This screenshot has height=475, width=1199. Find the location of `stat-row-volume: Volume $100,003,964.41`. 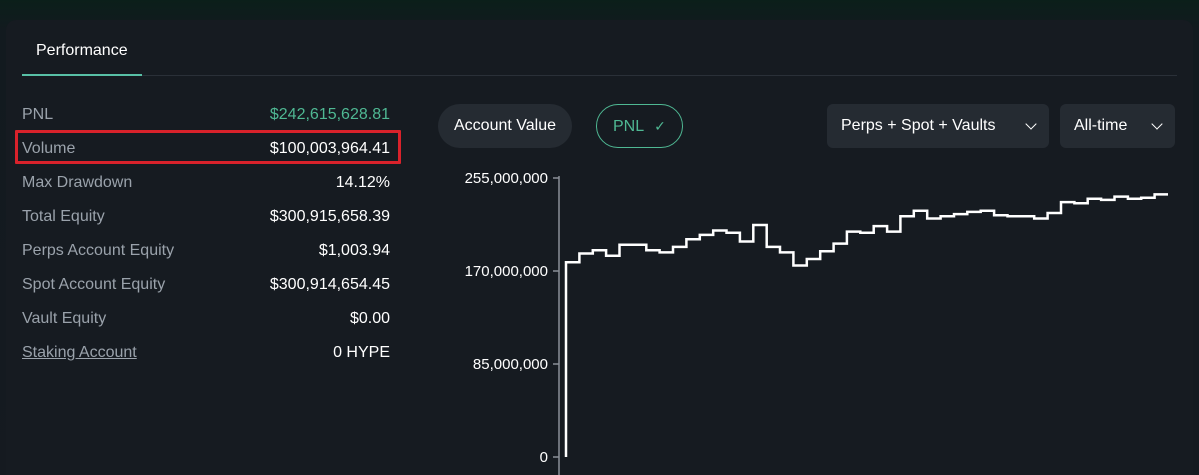

stat-row-volume: Volume $100,003,964.41 is located at coordinates (206, 149).